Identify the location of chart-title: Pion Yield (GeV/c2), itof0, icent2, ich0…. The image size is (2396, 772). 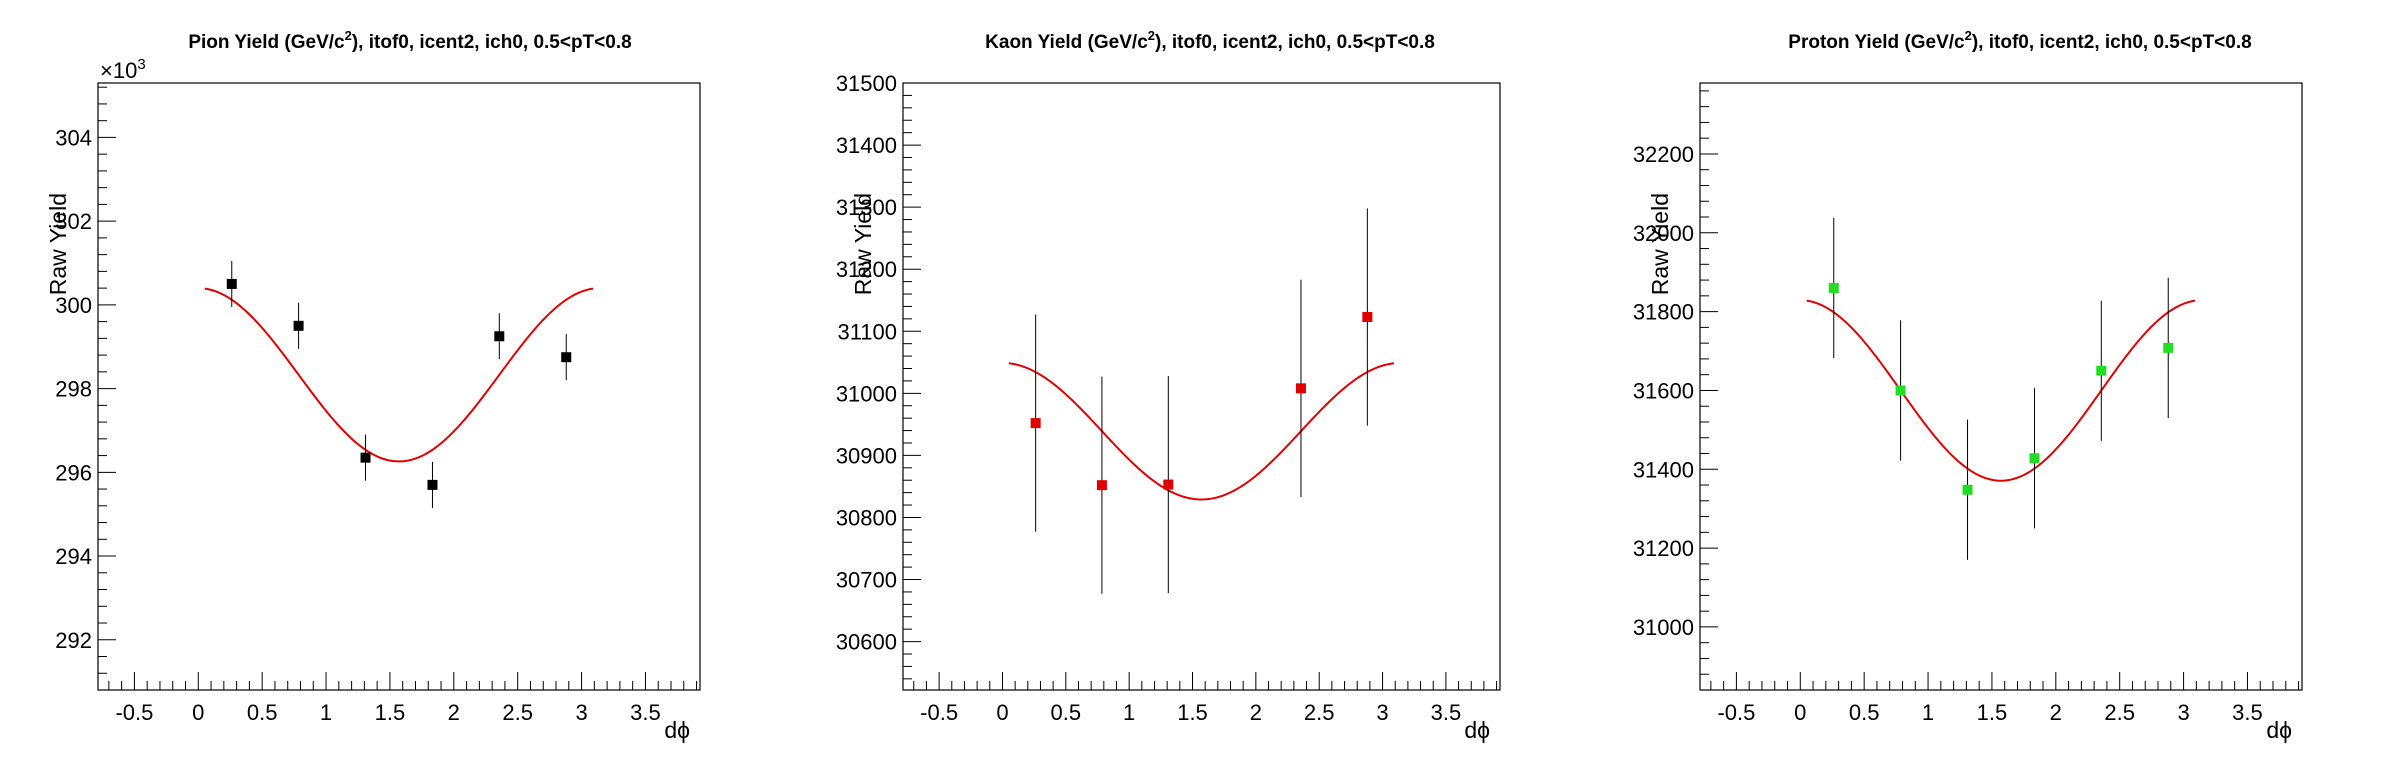
(409, 40).